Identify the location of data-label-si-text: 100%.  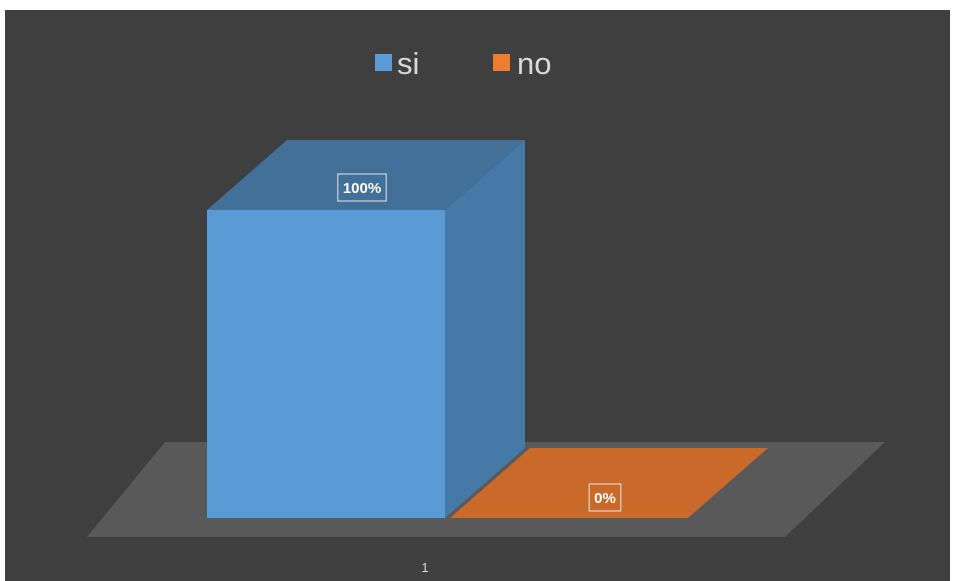
(362, 188).